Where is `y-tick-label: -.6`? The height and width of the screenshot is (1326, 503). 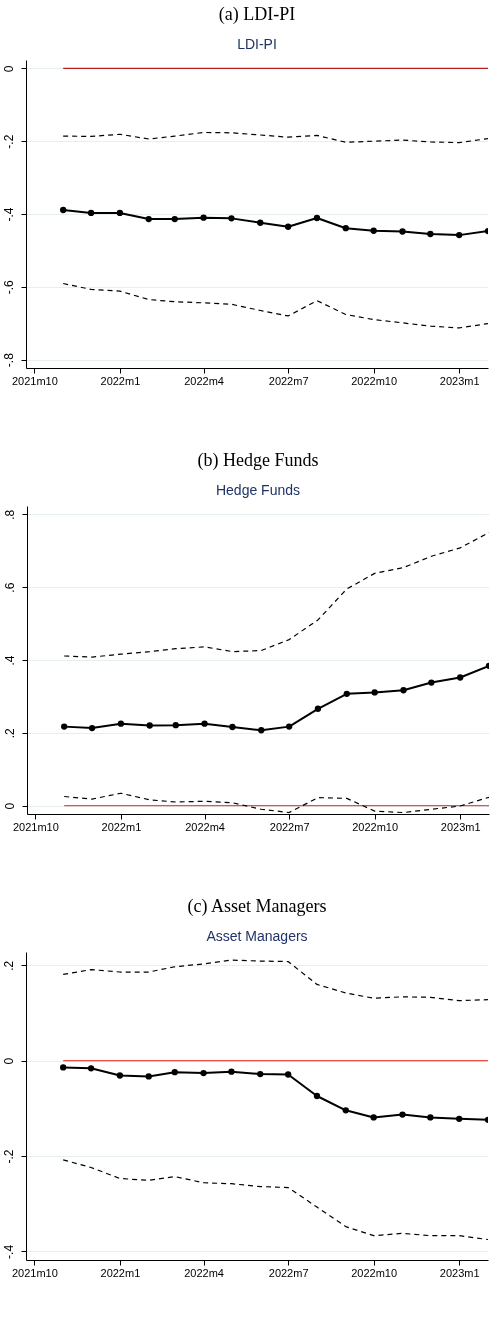 y-tick-label: -.6 is located at coordinates (8, 287).